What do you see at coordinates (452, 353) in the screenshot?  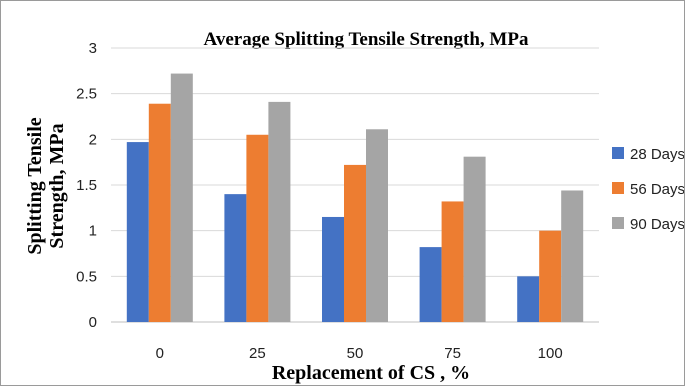 I see `x-tick-label: 75` at bounding box center [452, 353].